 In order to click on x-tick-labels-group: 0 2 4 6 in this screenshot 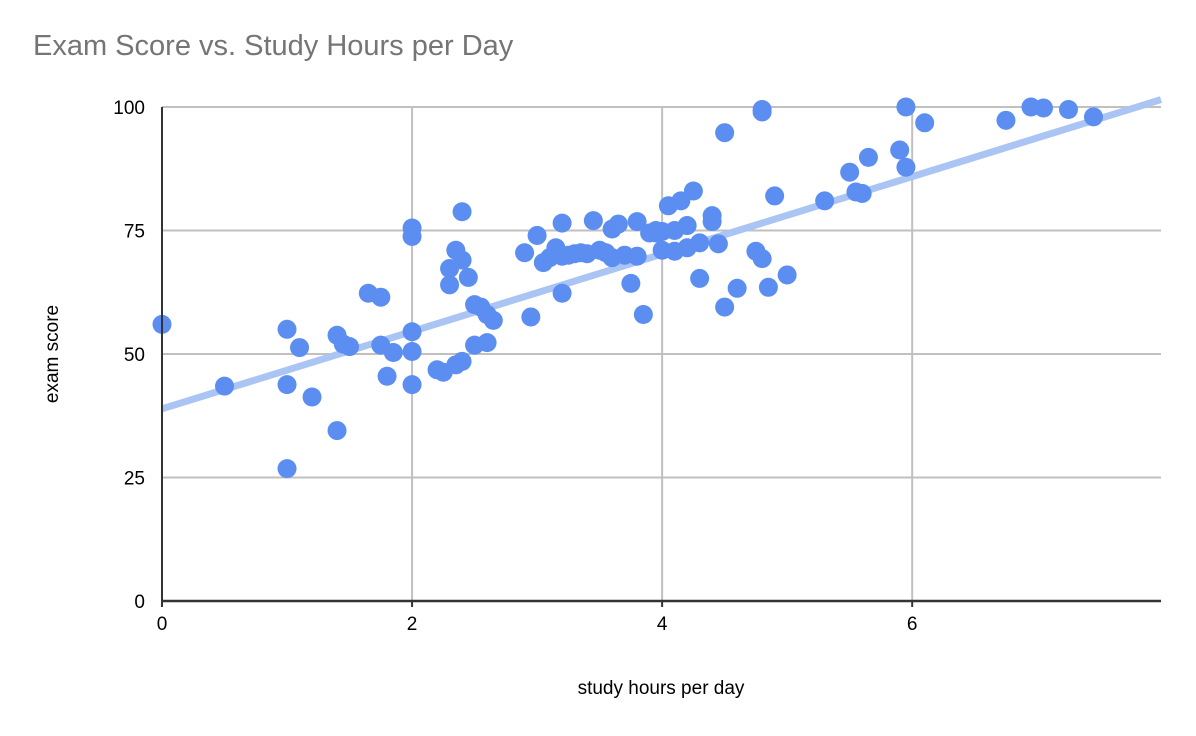, I will do `click(537, 618)`.